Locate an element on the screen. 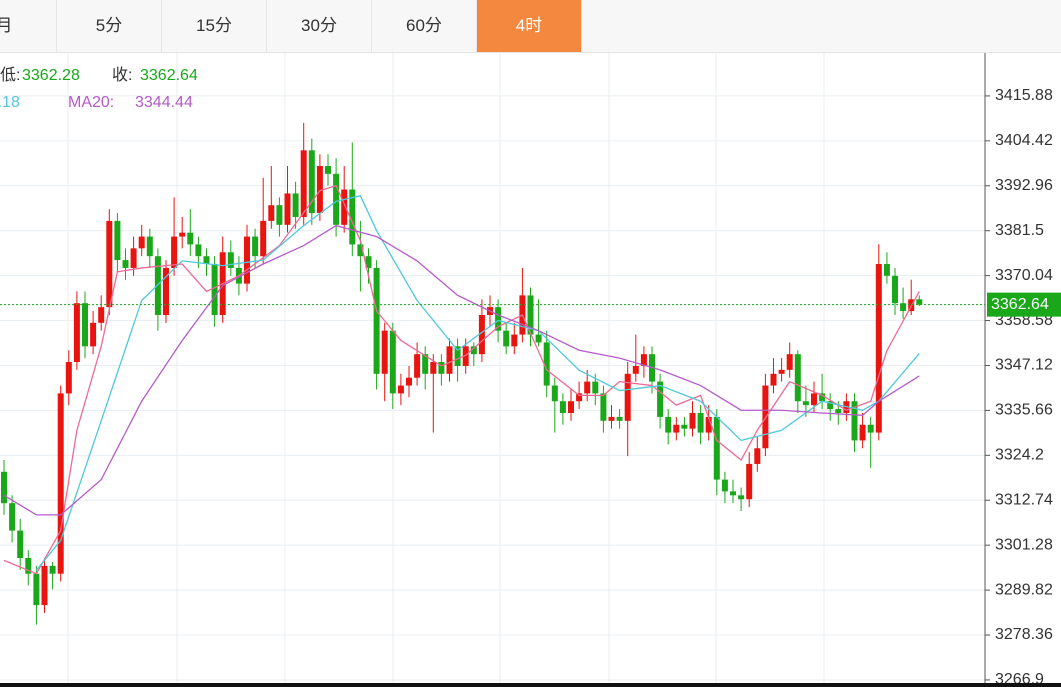 The image size is (1061, 687). y-tick-label: 3312.74 is located at coordinates (1024, 499).